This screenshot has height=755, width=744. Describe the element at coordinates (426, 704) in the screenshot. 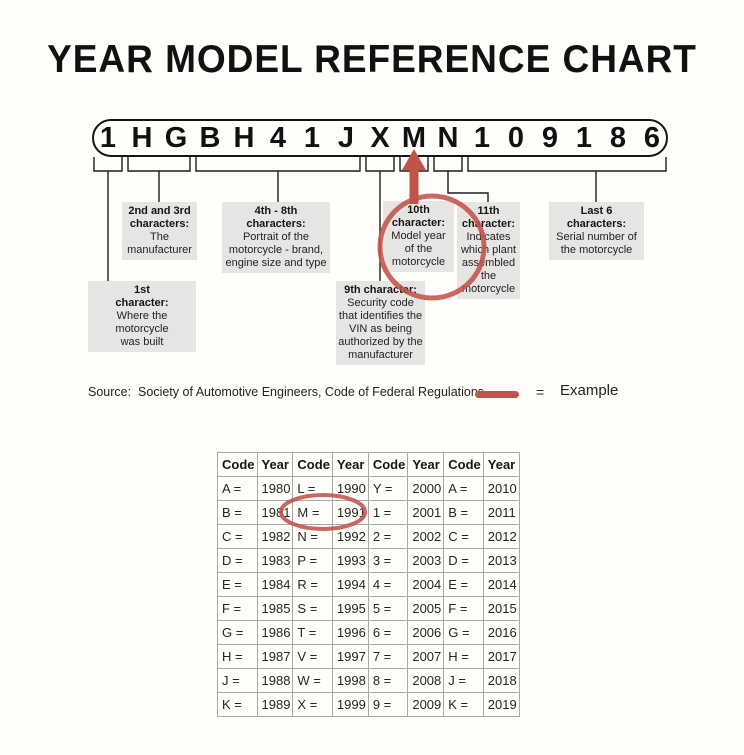

I see `year-cell: 2009` at that location.